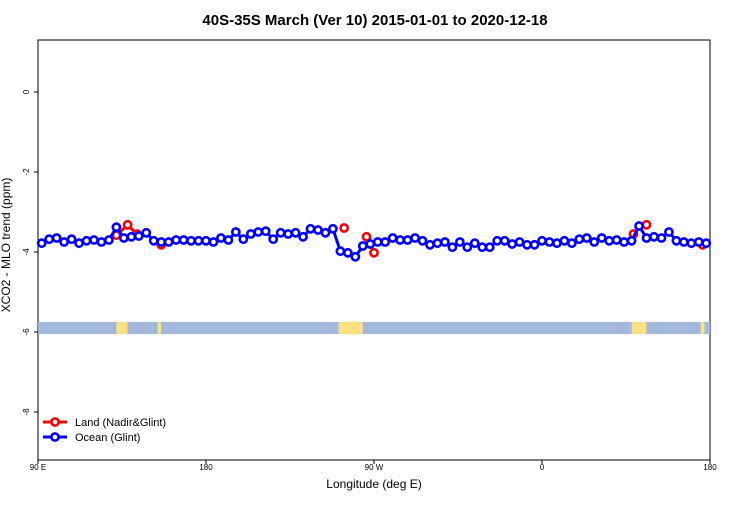  What do you see at coordinates (104, 430) in the screenshot?
I see `legend: Land (Nadir&Glint) Ocean (Glint)` at bounding box center [104, 430].